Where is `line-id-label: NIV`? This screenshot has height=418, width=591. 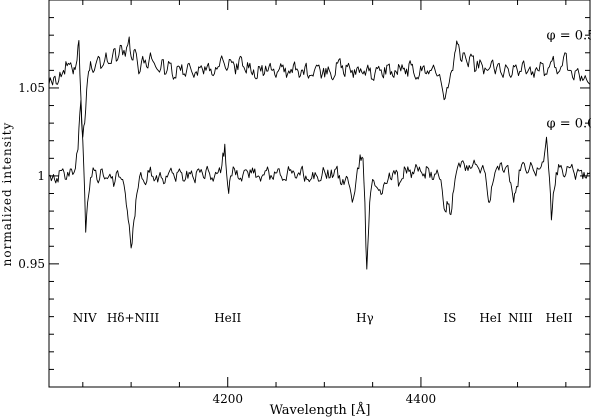
line-id-label: NIV is located at coordinates (85, 318).